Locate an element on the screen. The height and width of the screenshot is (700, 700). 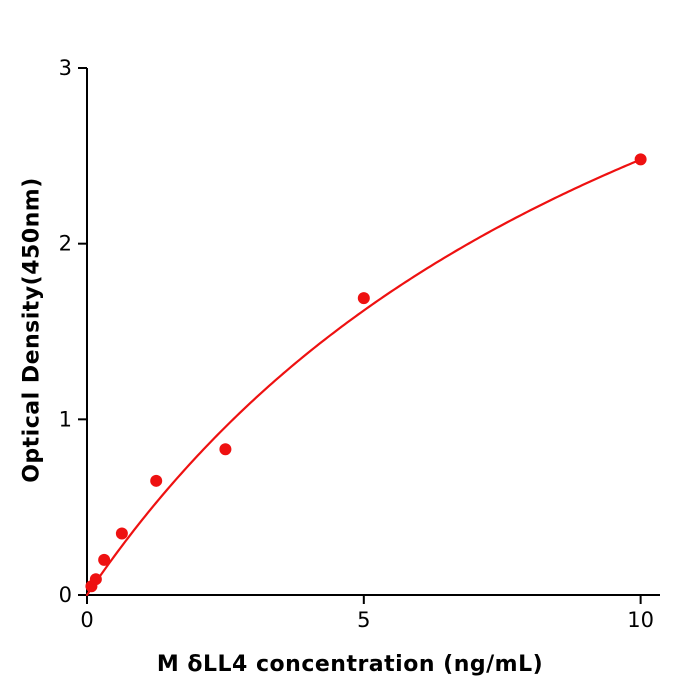
y-tick-label: 2 is located at coordinates (65, 244).